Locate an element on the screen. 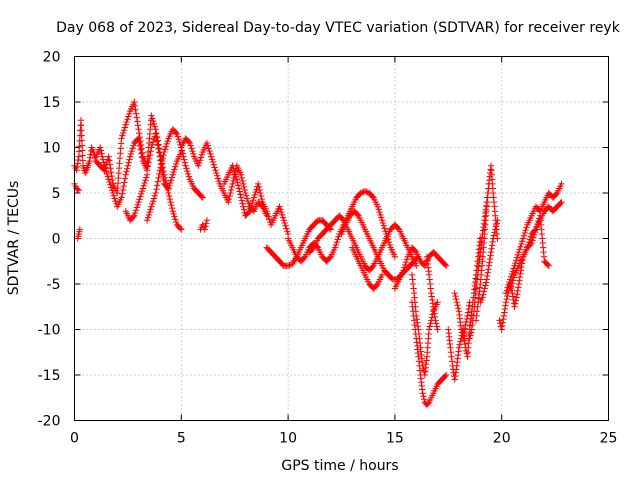 This screenshot has width=640, height=480. x-tick-label: 0 is located at coordinates (74, 439).